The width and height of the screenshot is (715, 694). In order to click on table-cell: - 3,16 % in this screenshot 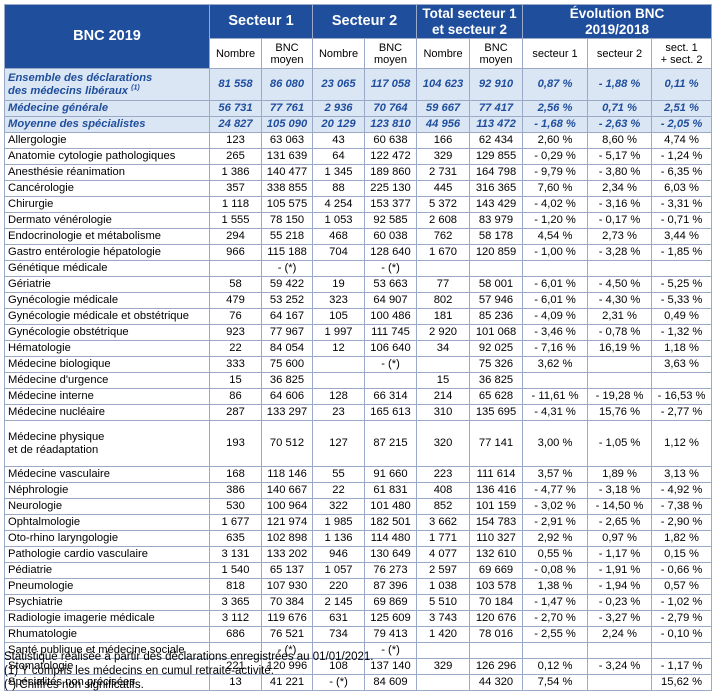, I will do `click(620, 204)`.